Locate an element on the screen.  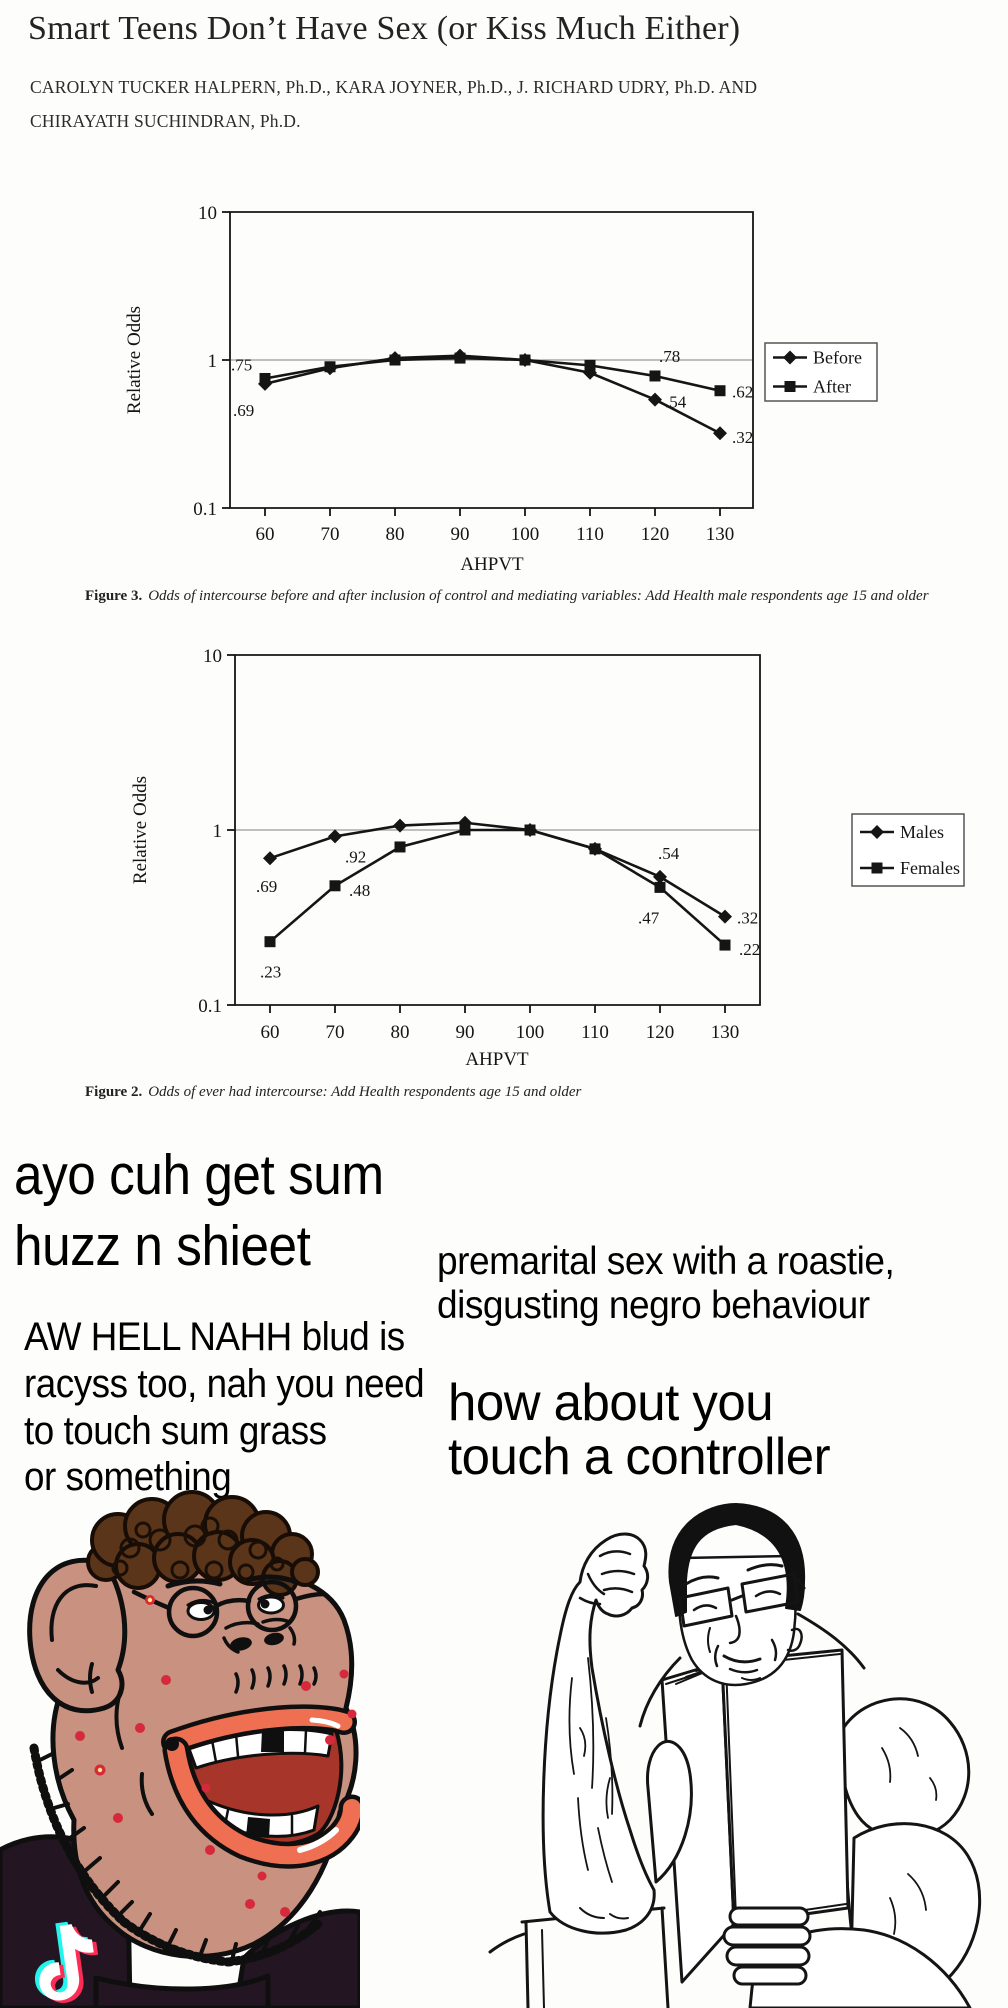
figure3-caption-label: Figure 3. is located at coordinates (114, 596).